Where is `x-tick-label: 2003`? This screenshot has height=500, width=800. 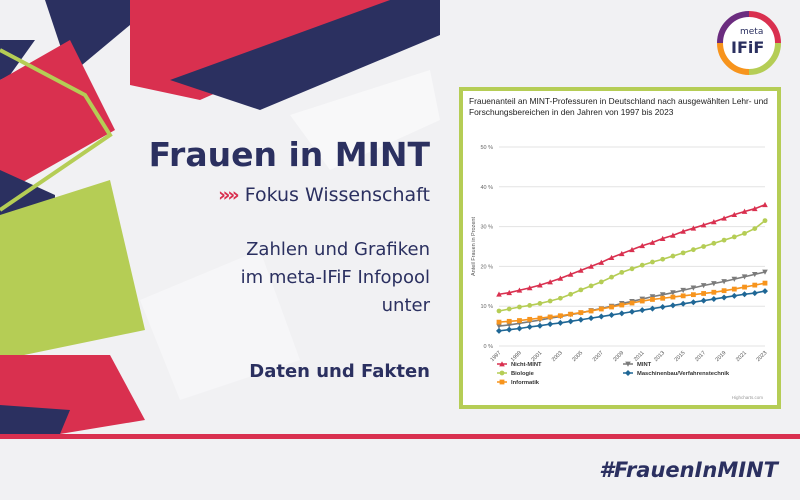 x-tick-label: 2003 is located at coordinates (557, 356).